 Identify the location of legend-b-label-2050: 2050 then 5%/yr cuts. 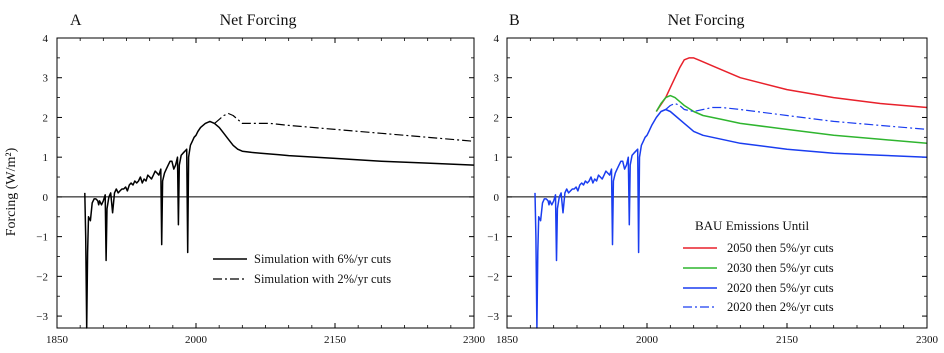
(780, 248).